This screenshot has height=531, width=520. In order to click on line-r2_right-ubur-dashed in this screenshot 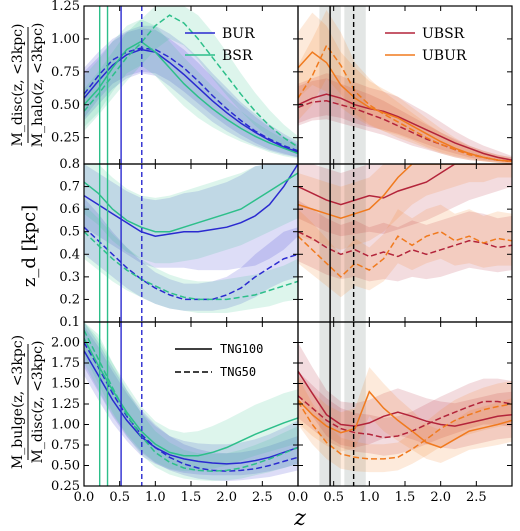, I will do `click(405, 430)`.